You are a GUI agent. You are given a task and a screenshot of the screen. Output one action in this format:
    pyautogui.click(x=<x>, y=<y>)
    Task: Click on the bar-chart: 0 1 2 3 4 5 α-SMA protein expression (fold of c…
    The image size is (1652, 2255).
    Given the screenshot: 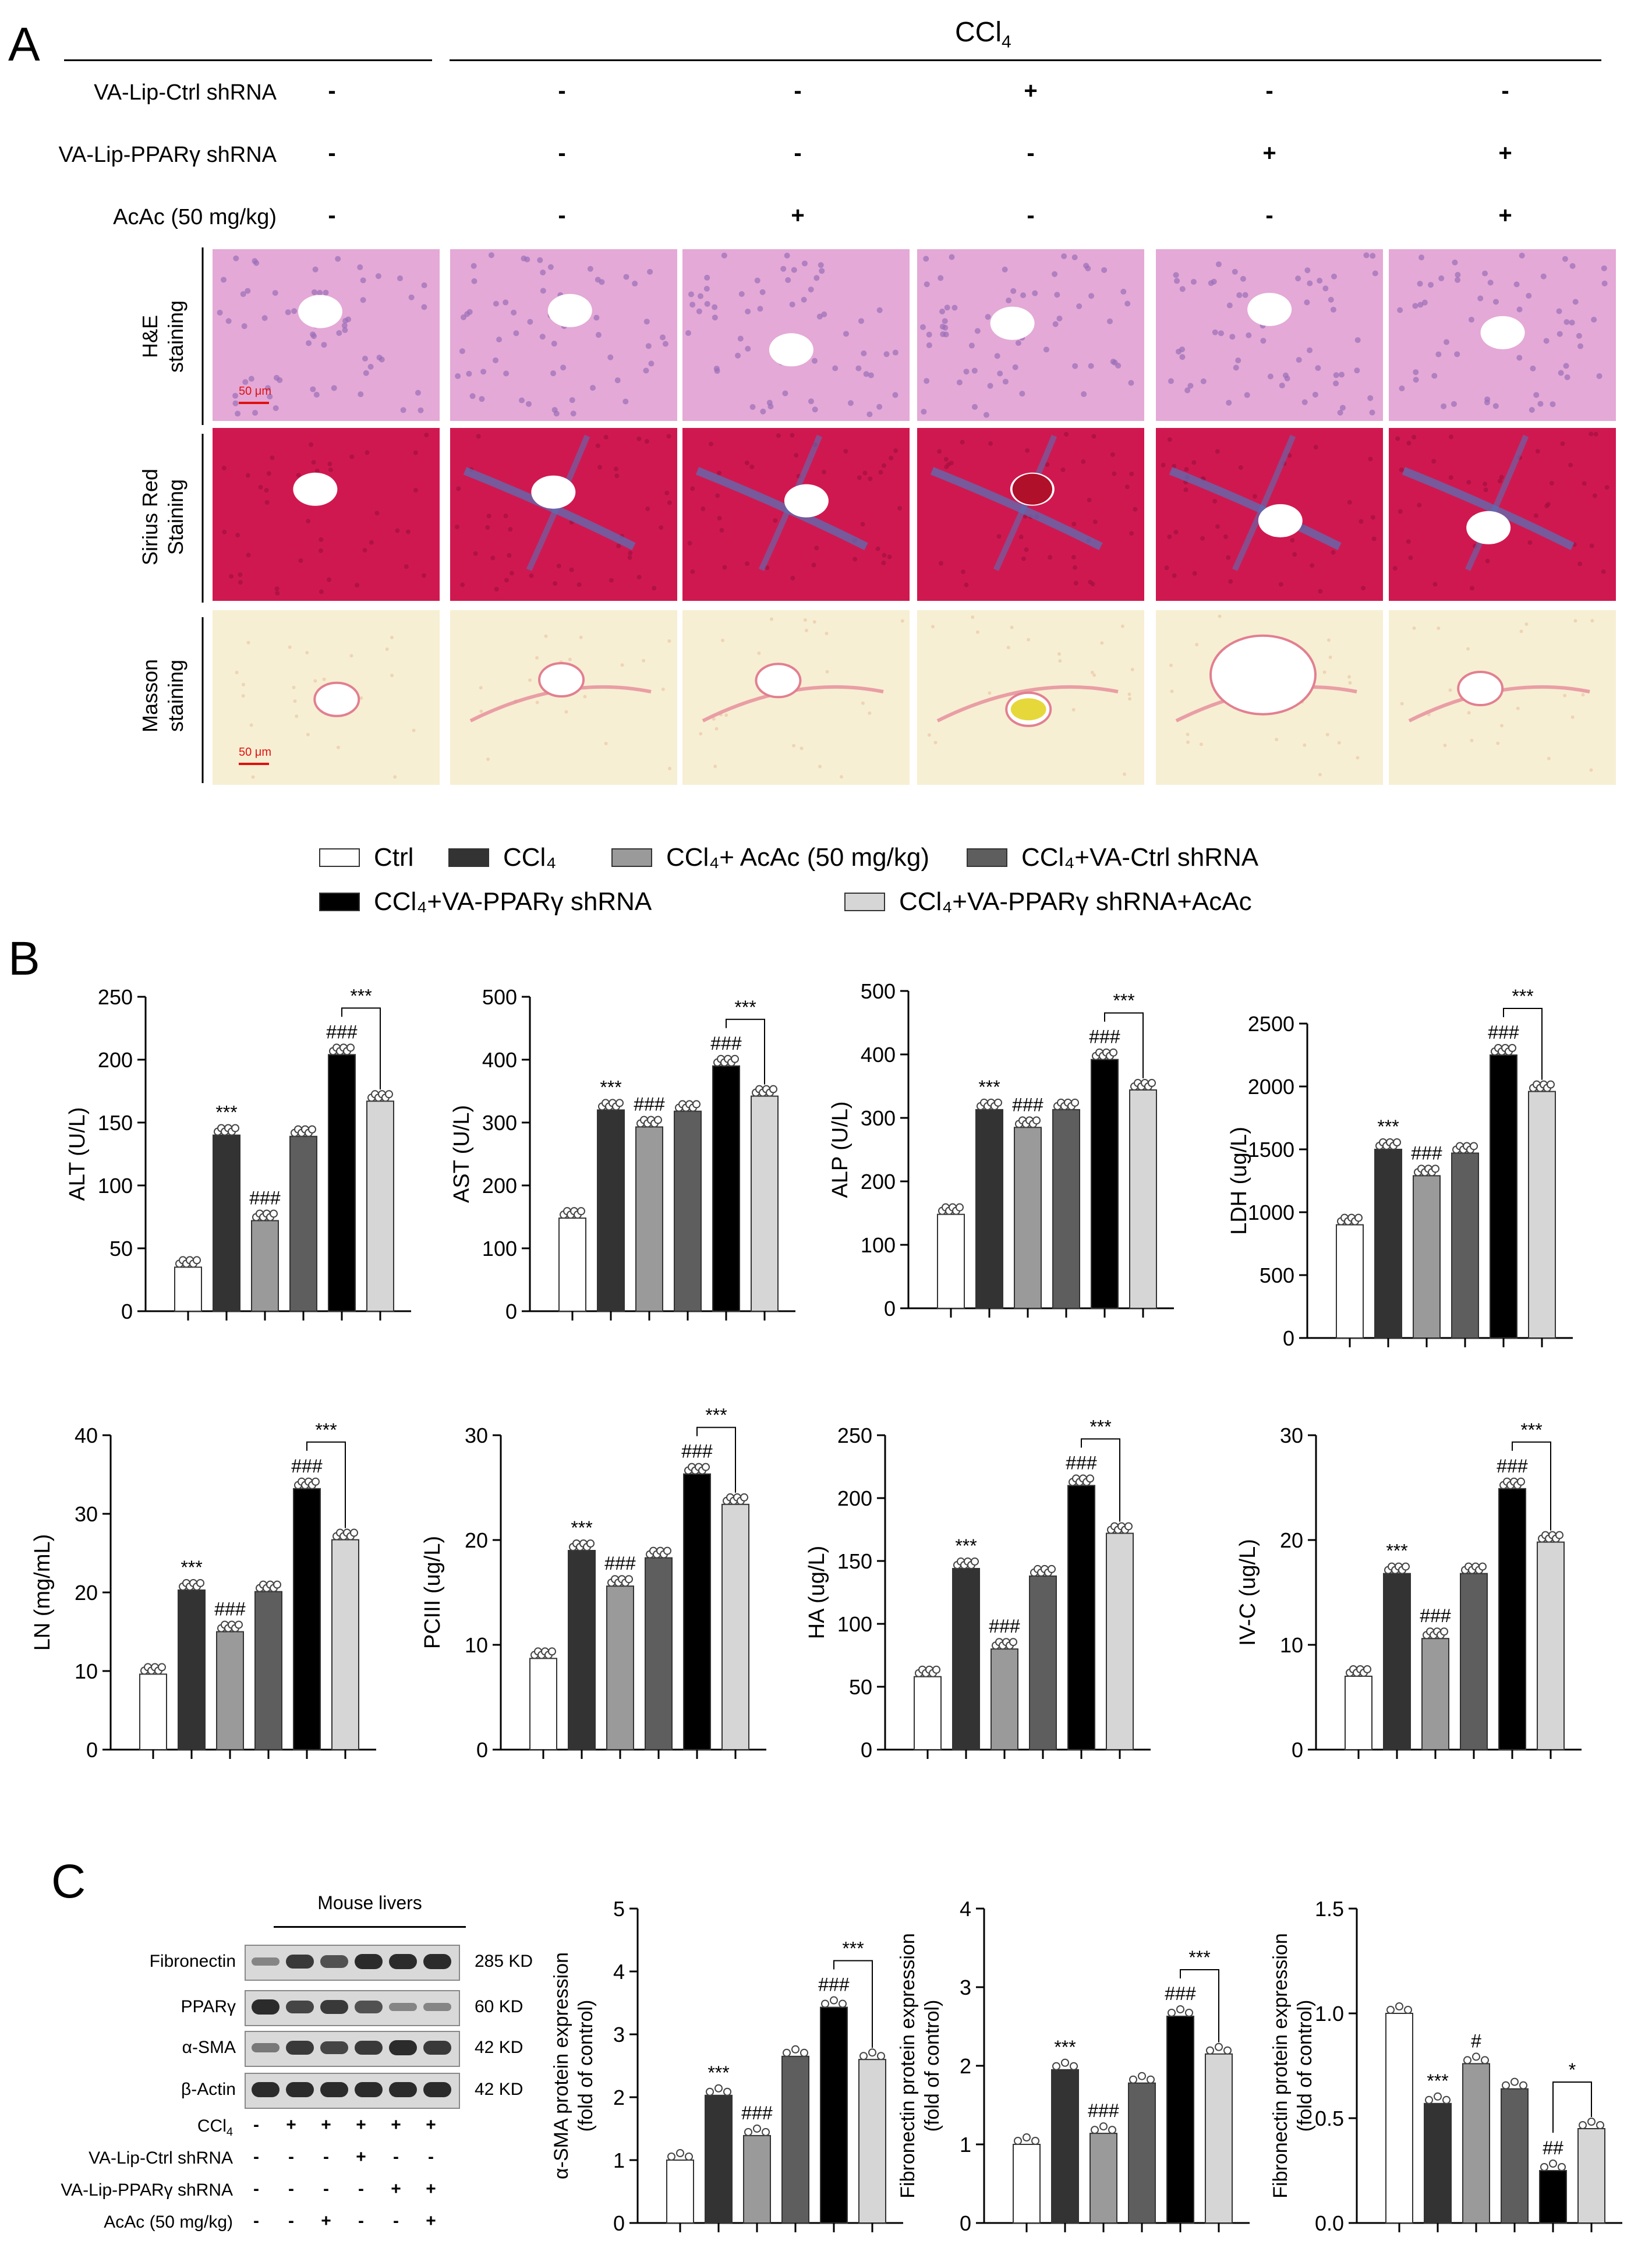 What is the action you would take?
    pyautogui.click(x=726, y=2066)
    